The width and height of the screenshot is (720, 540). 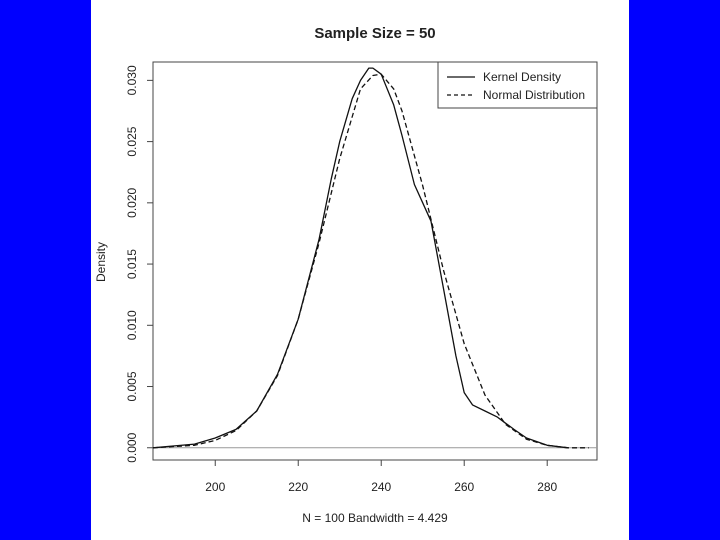 I want to click on x-tick-label: 200, so click(x=215, y=487).